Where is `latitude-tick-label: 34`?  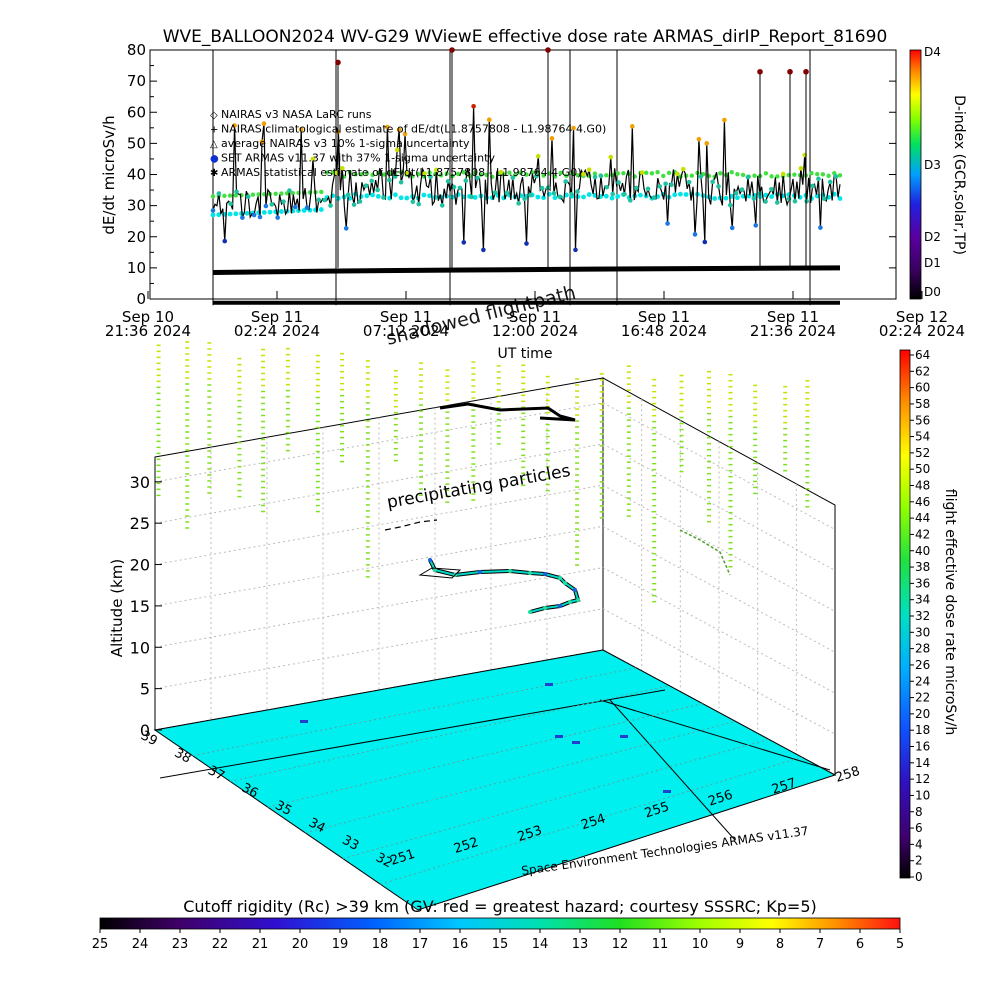 latitude-tick-label: 34 is located at coordinates (317, 825).